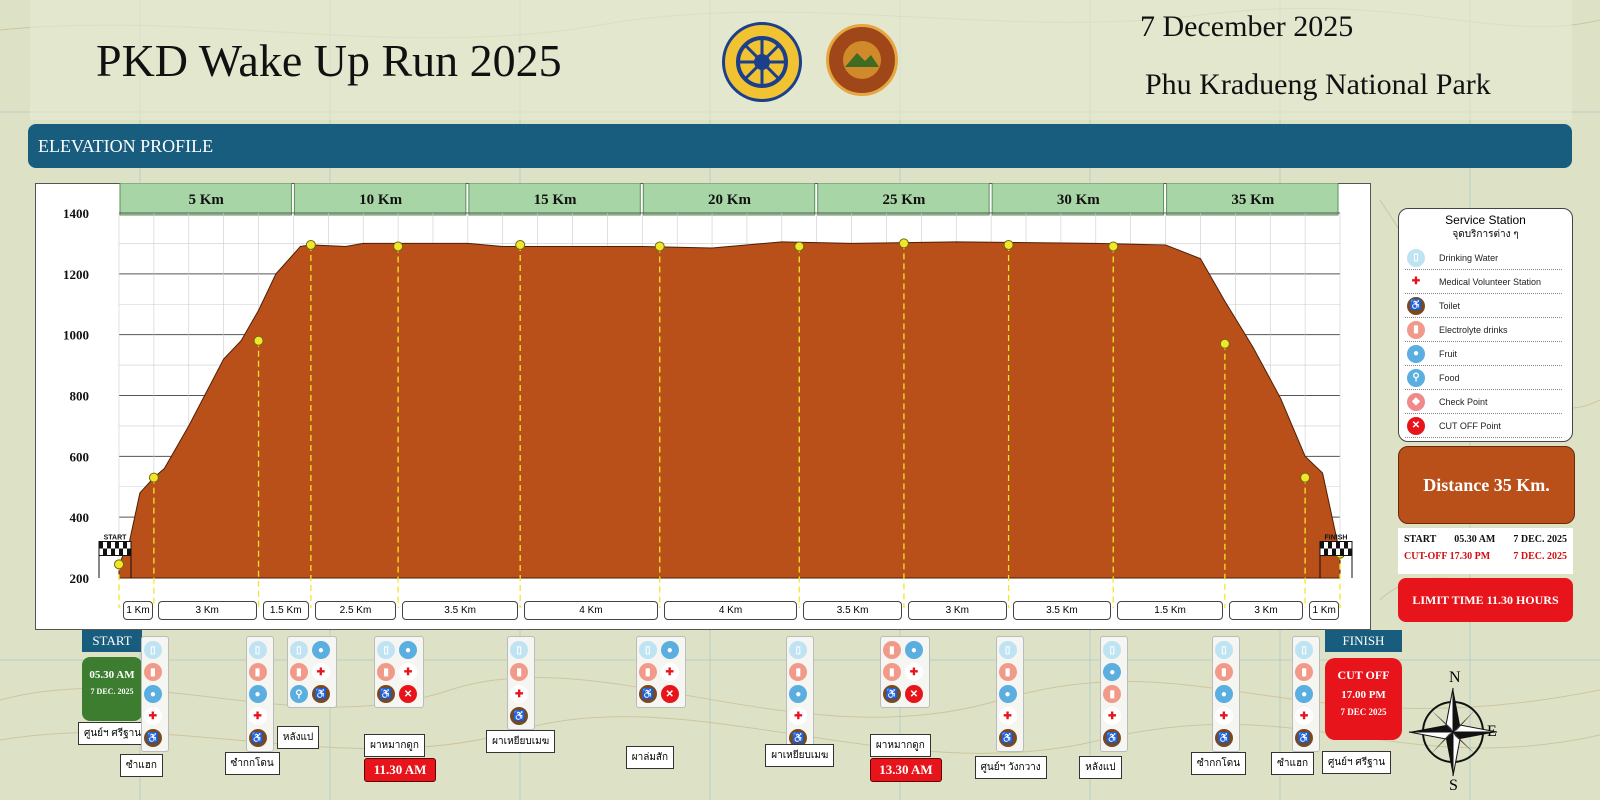 The width and height of the screenshot is (1600, 800). I want to click on km-header-label: 25 Km, so click(903, 200).